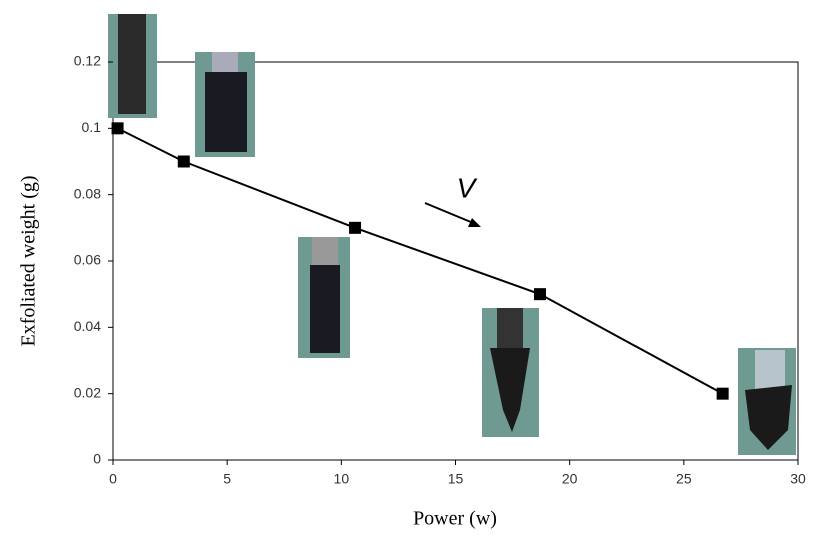 This screenshot has width=821, height=548. I want to click on annotation-arrowhead, so click(474, 222).